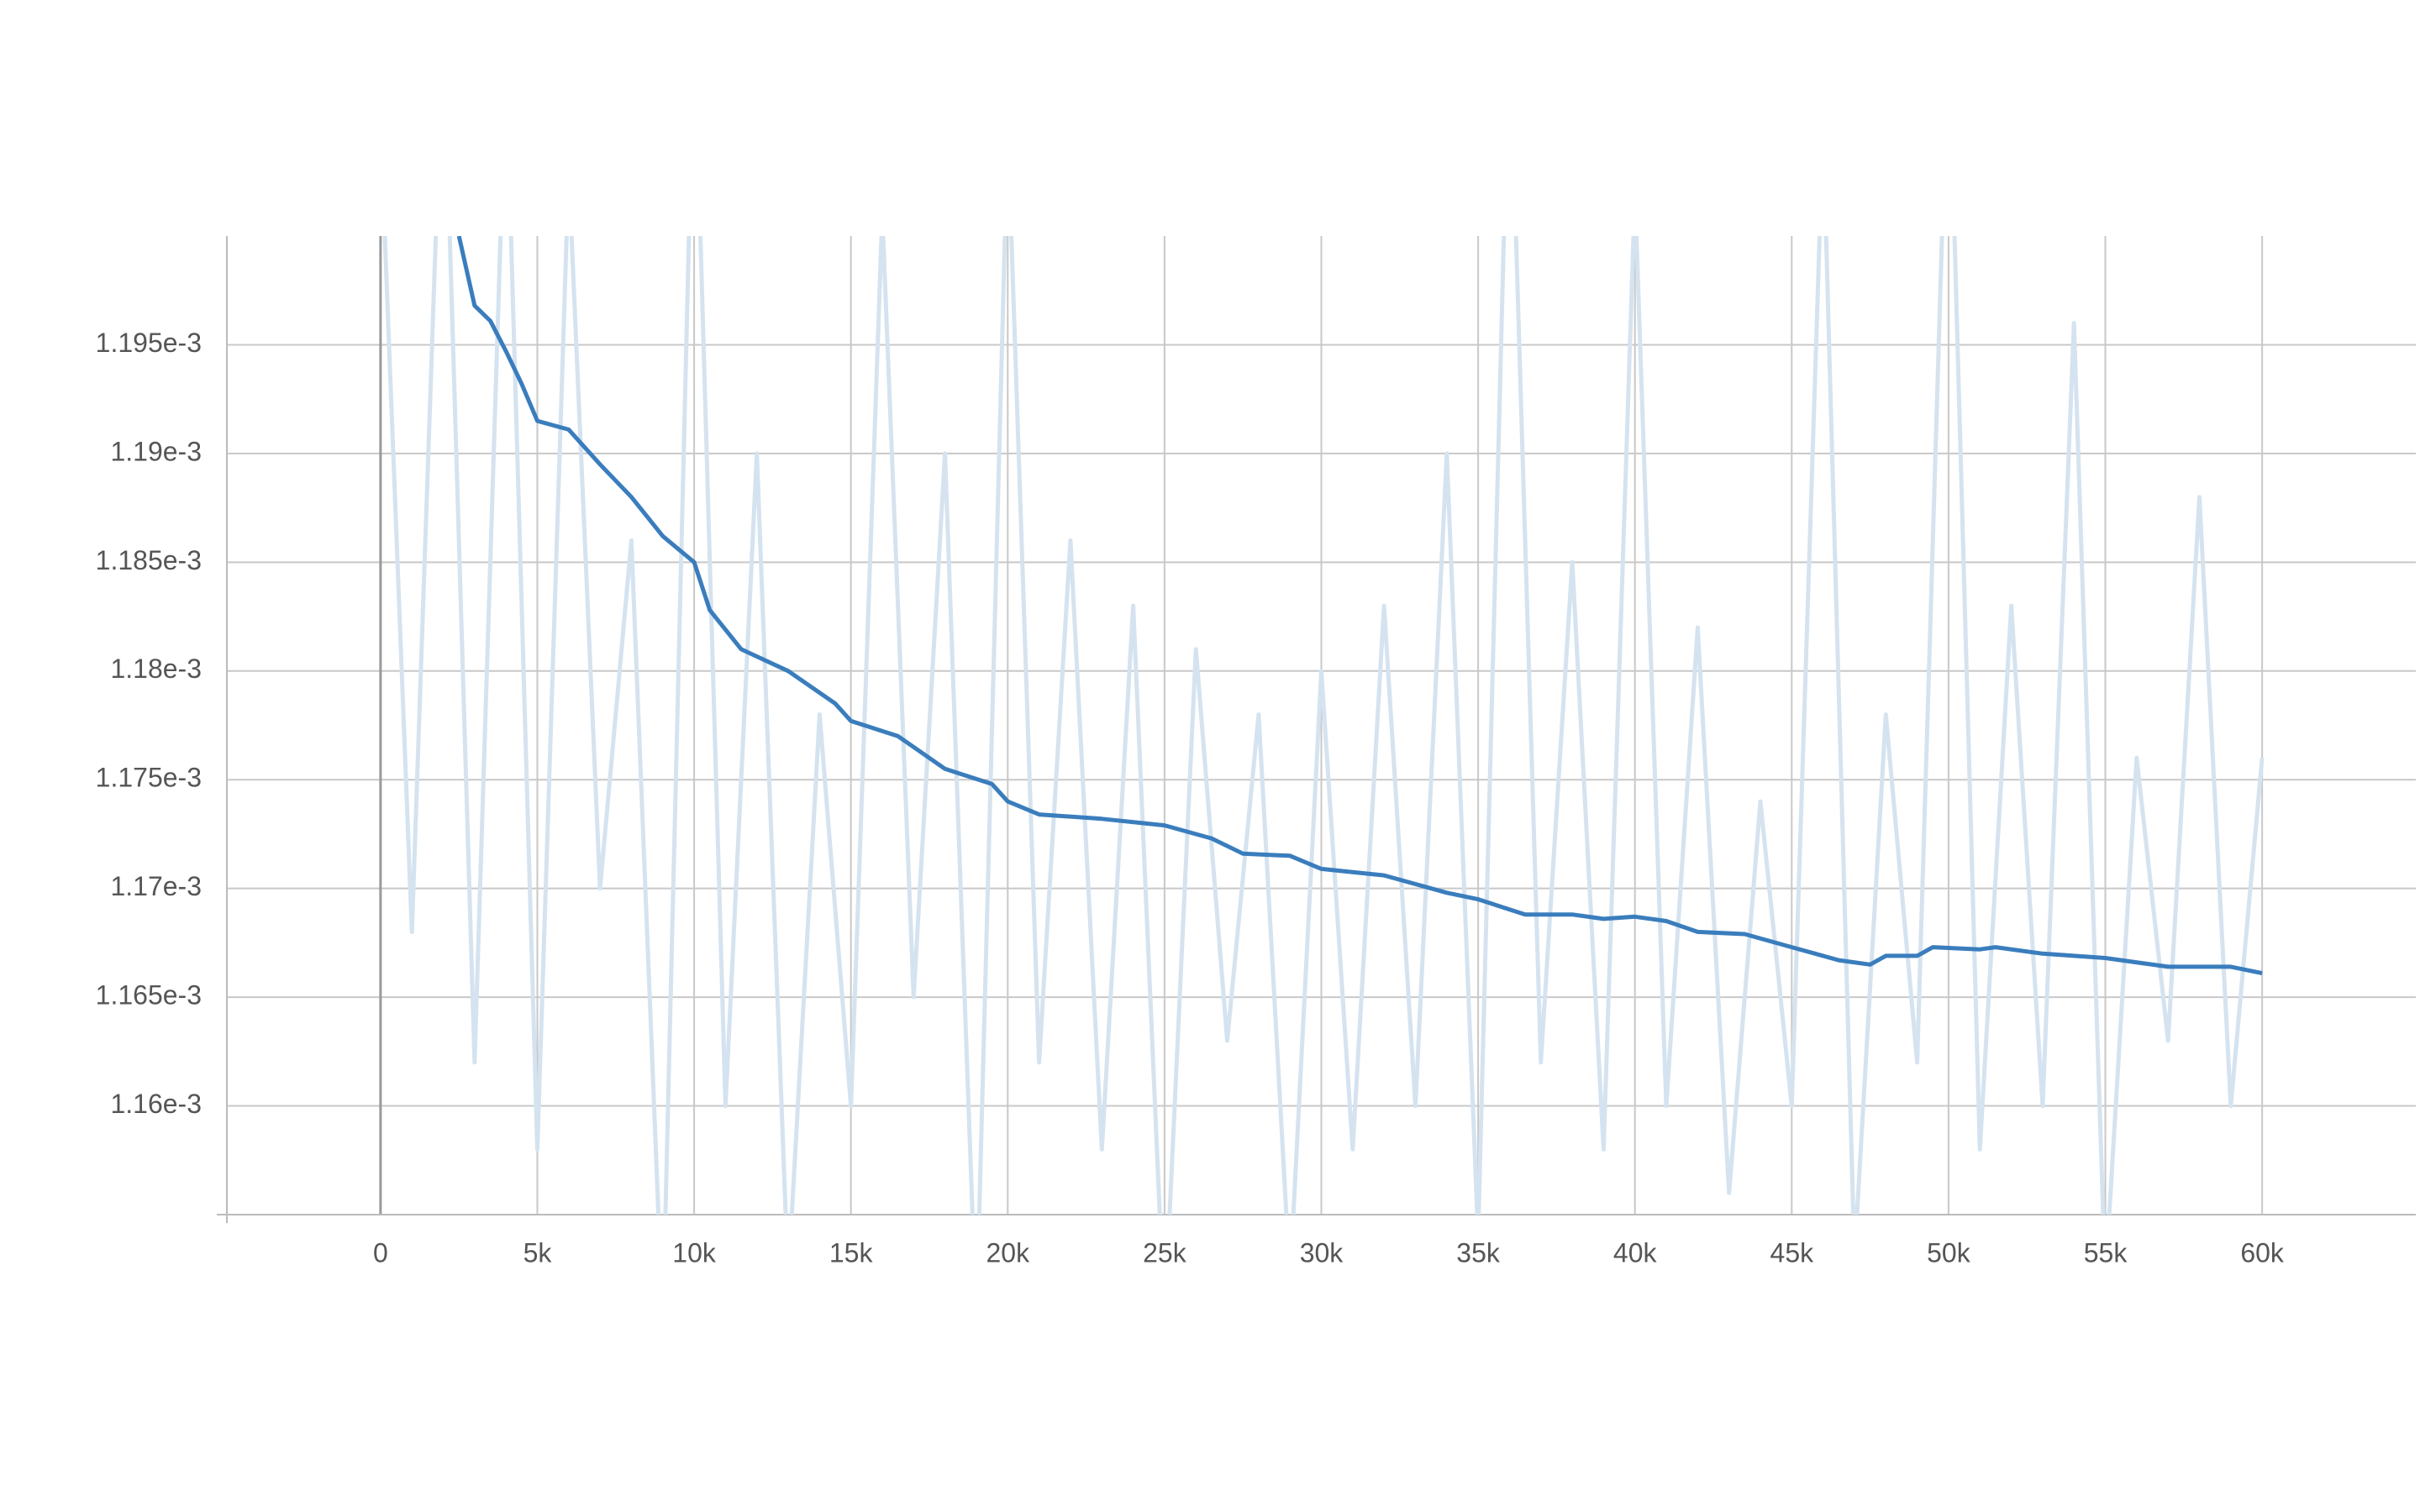  I want to click on x-tick-label: 60k, so click(2263, 1252).